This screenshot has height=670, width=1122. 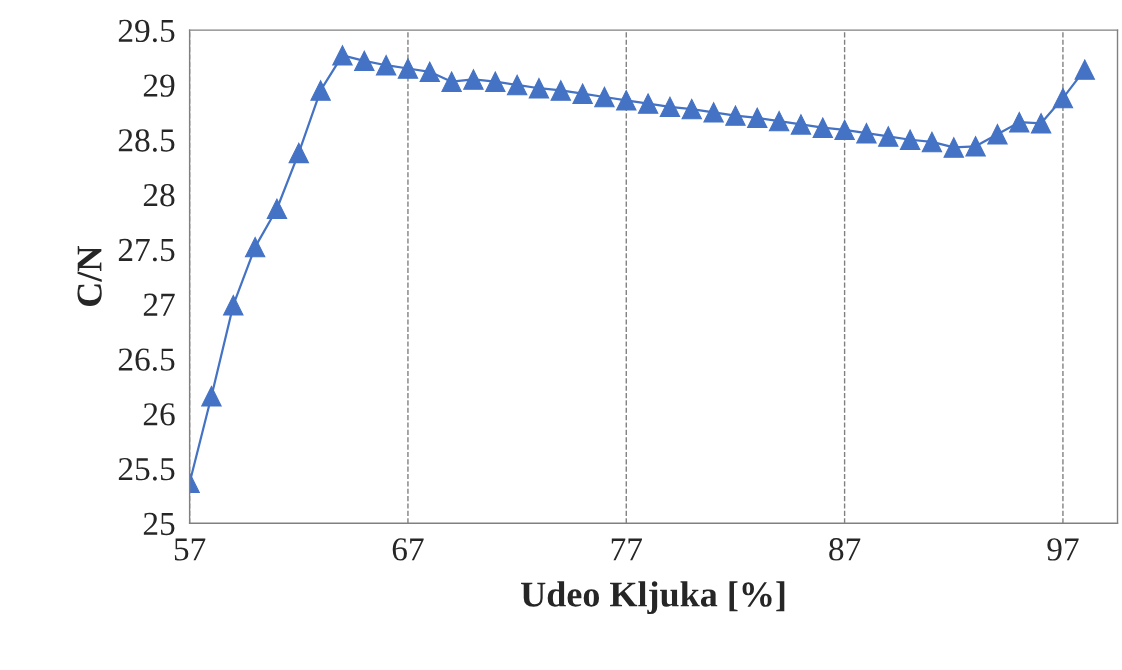 What do you see at coordinates (159, 524) in the screenshot?
I see `y-tick-label: 25` at bounding box center [159, 524].